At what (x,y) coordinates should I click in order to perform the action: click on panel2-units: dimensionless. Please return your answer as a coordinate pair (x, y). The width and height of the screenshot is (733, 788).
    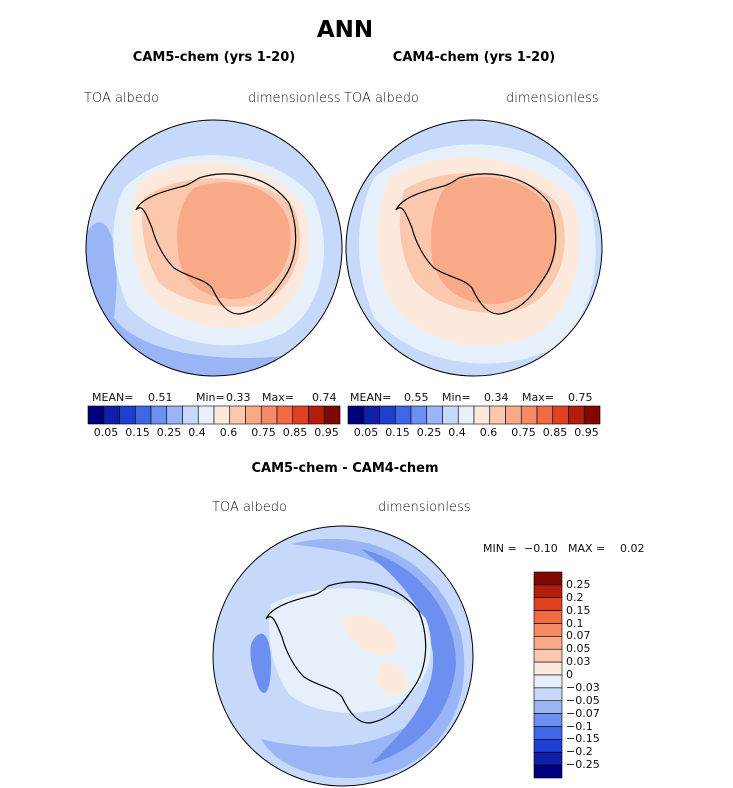
    Looking at the image, I should click on (552, 98).